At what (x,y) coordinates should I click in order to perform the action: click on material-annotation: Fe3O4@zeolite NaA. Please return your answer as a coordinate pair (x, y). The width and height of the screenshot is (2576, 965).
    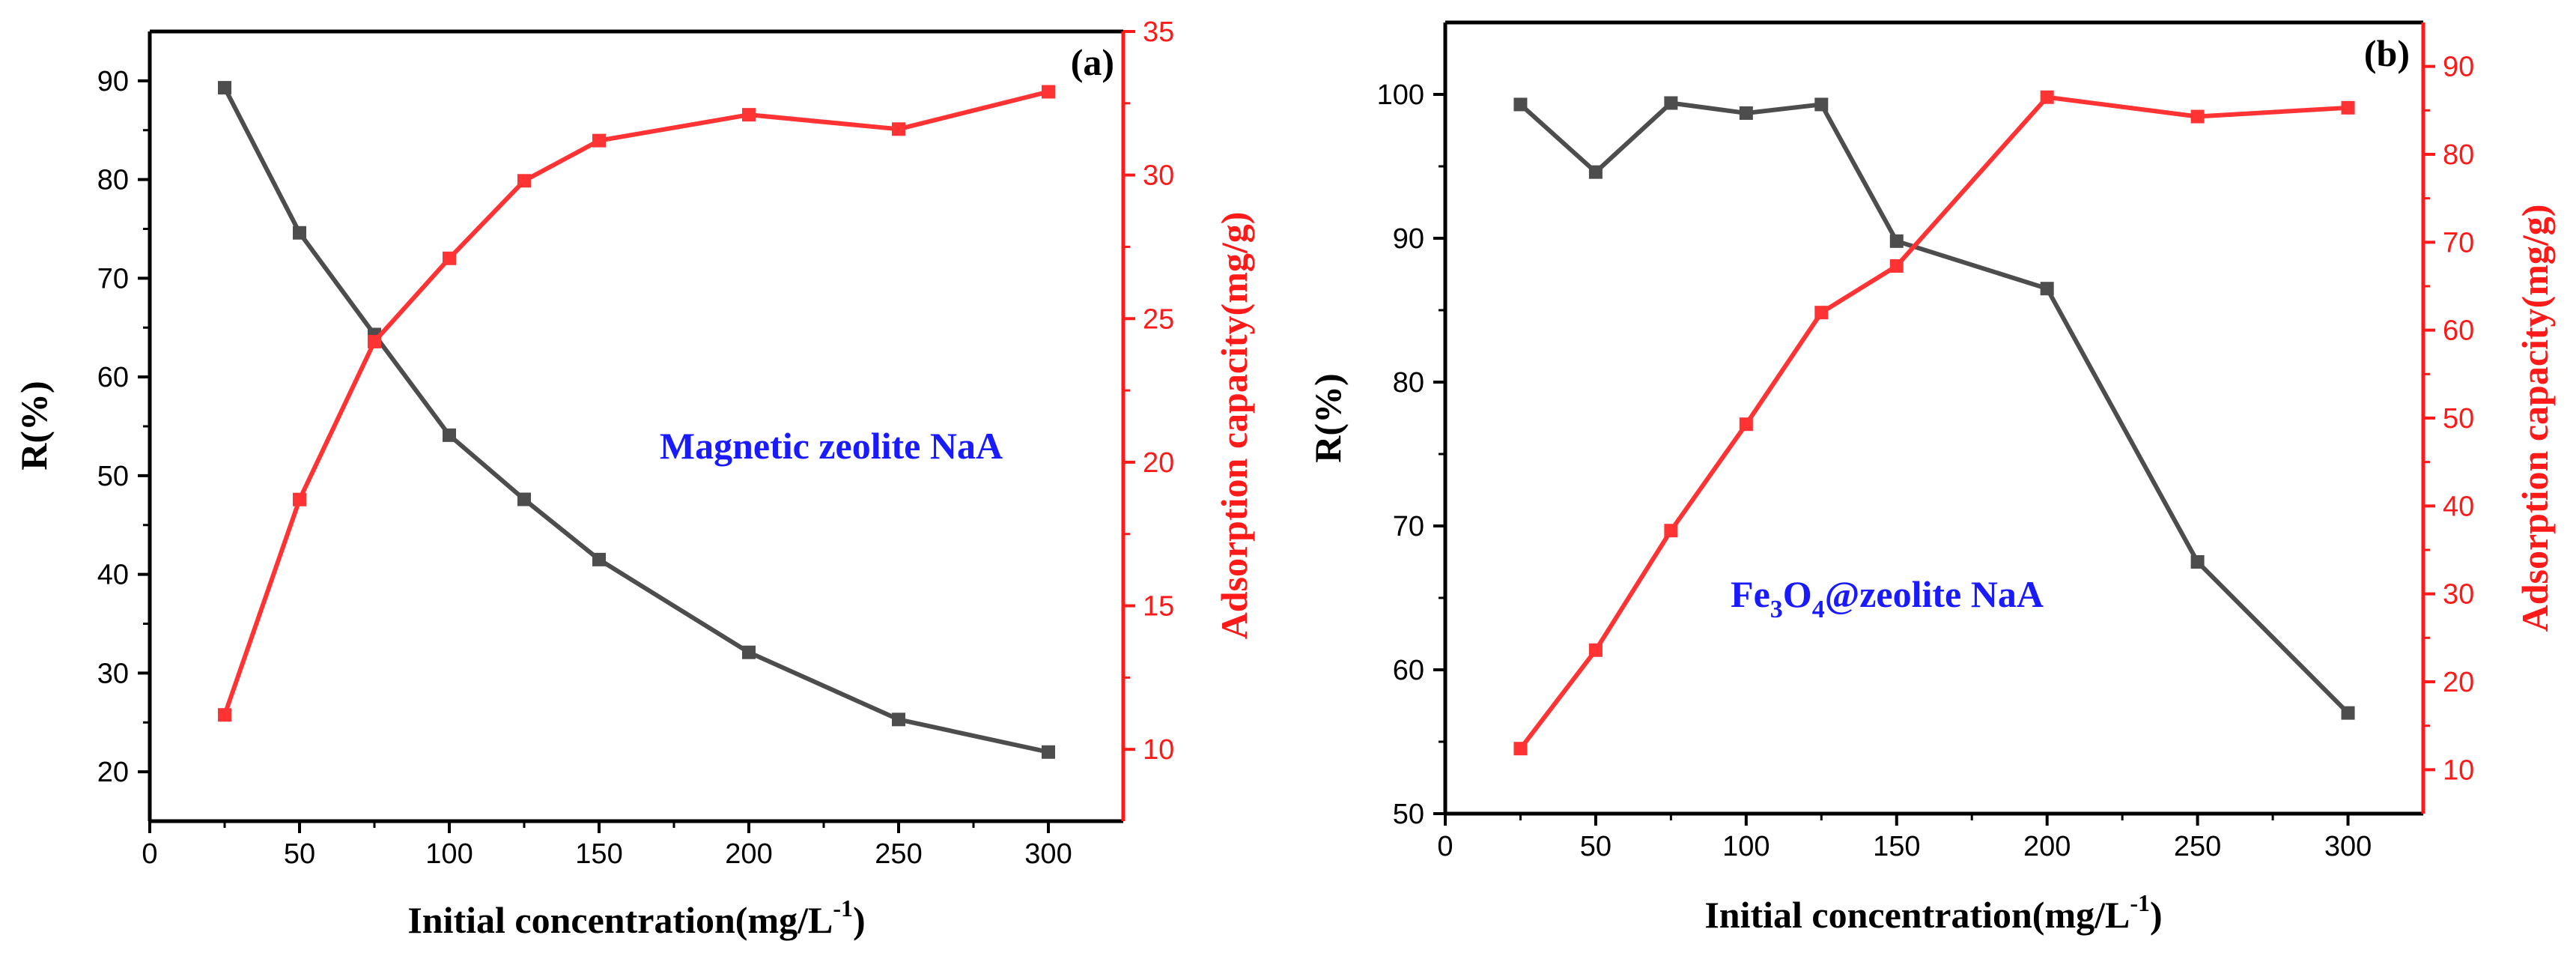
    Looking at the image, I should click on (1887, 598).